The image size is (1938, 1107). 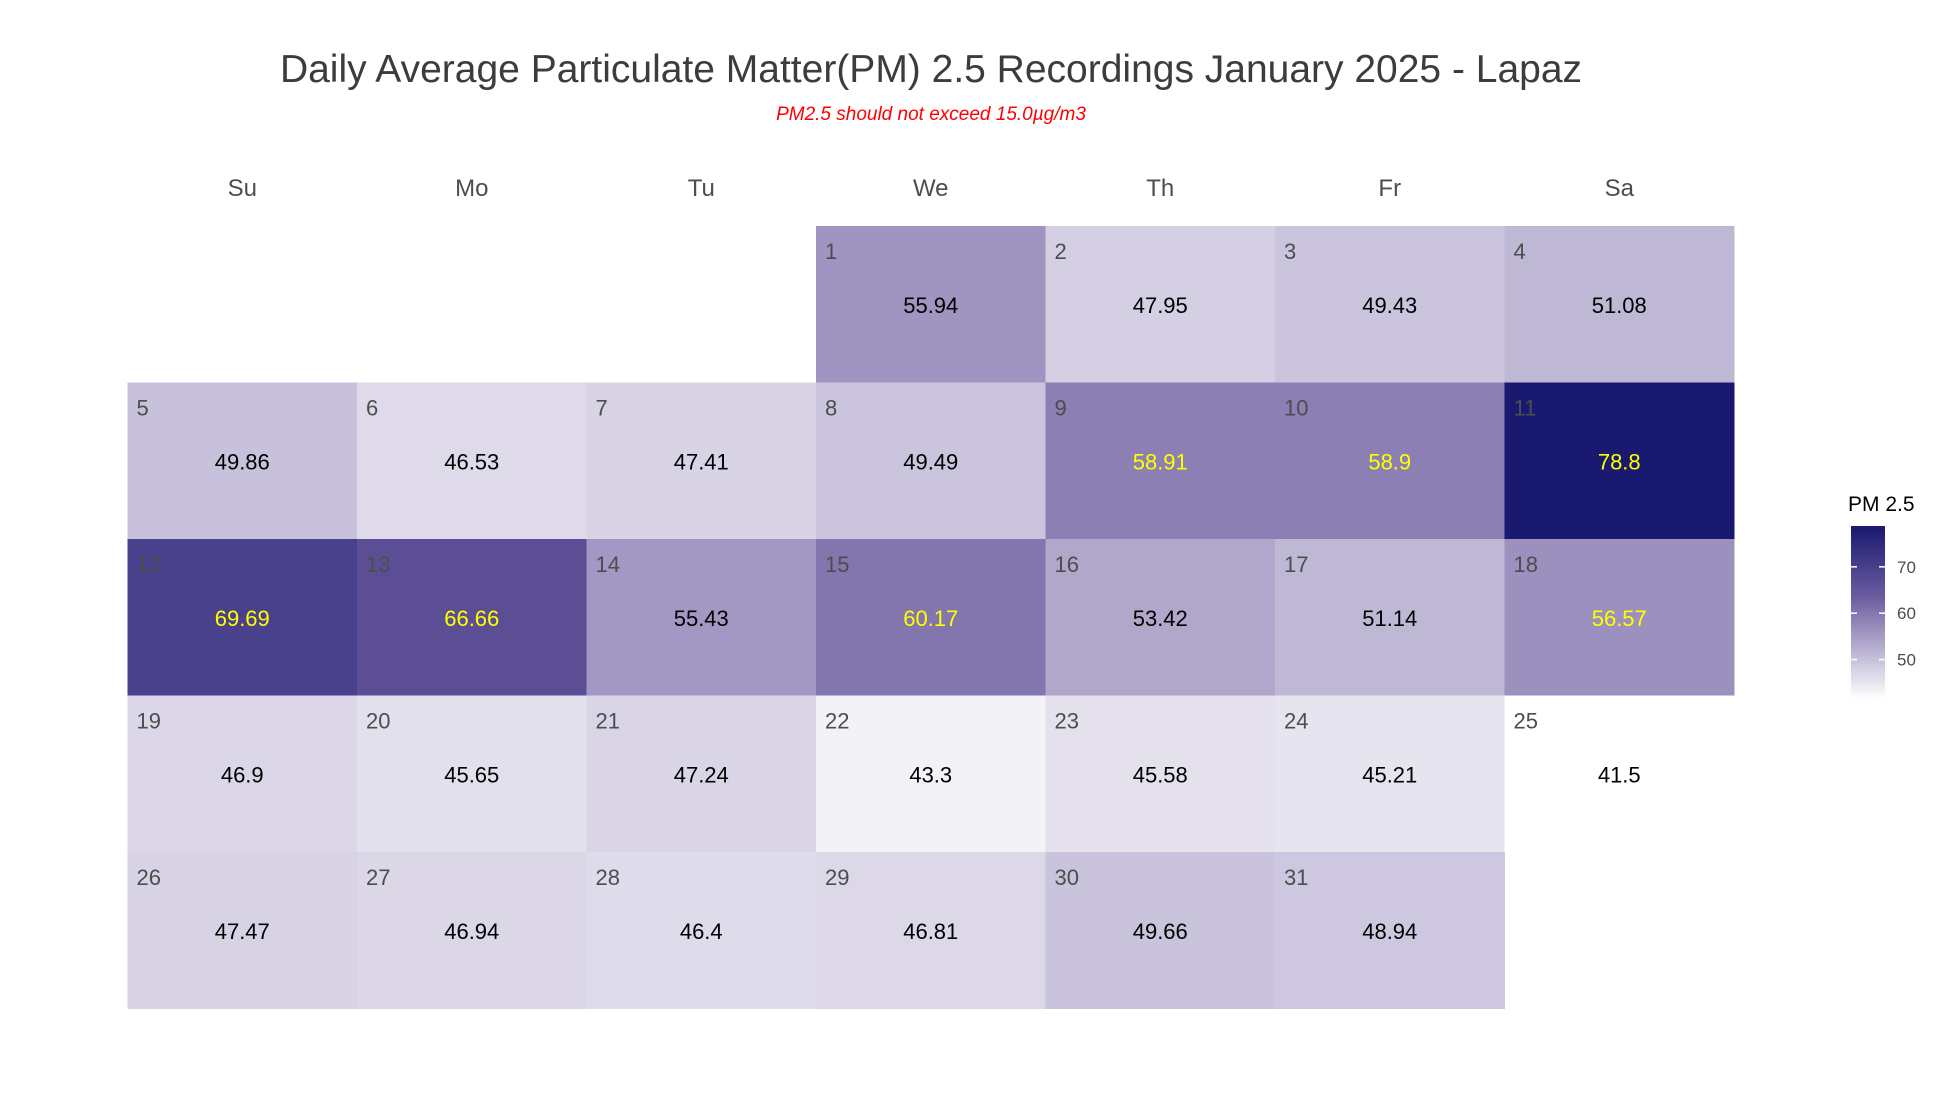 I want to click on day-number: 27, so click(x=378, y=877).